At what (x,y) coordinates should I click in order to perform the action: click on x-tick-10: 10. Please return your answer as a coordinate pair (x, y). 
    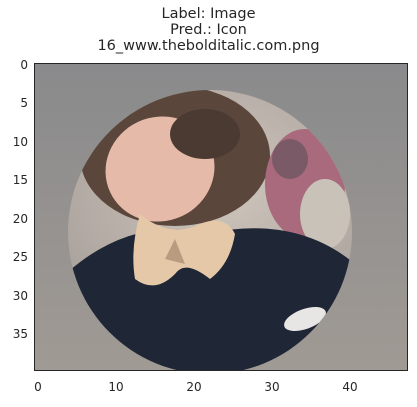
    Looking at the image, I should click on (116, 387).